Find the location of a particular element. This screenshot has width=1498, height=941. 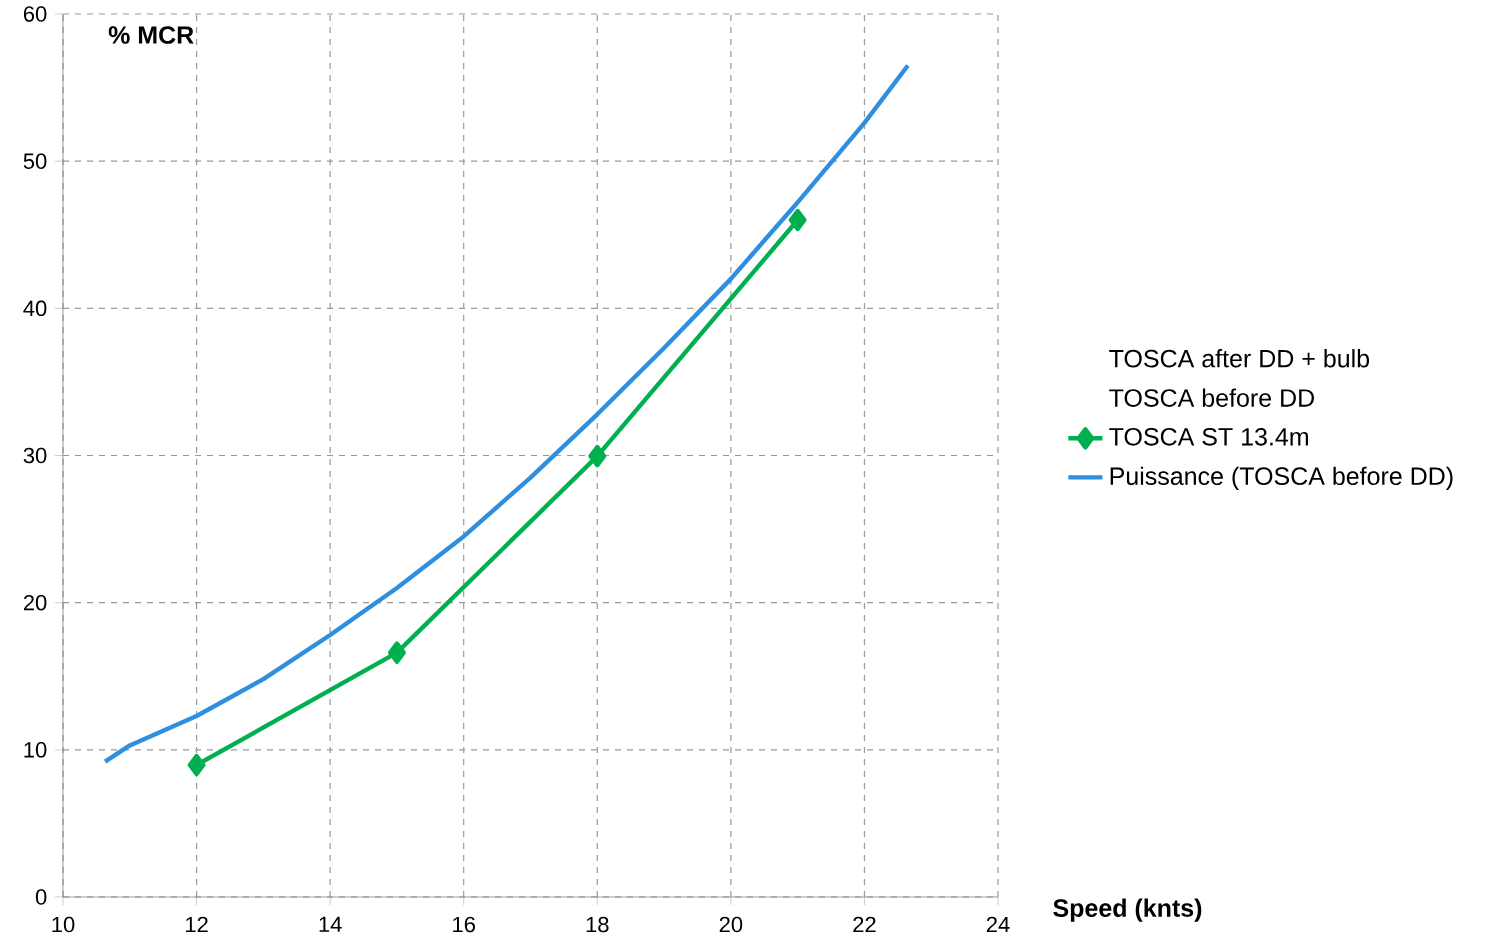

x-tick-label: 22 is located at coordinates (864, 924).